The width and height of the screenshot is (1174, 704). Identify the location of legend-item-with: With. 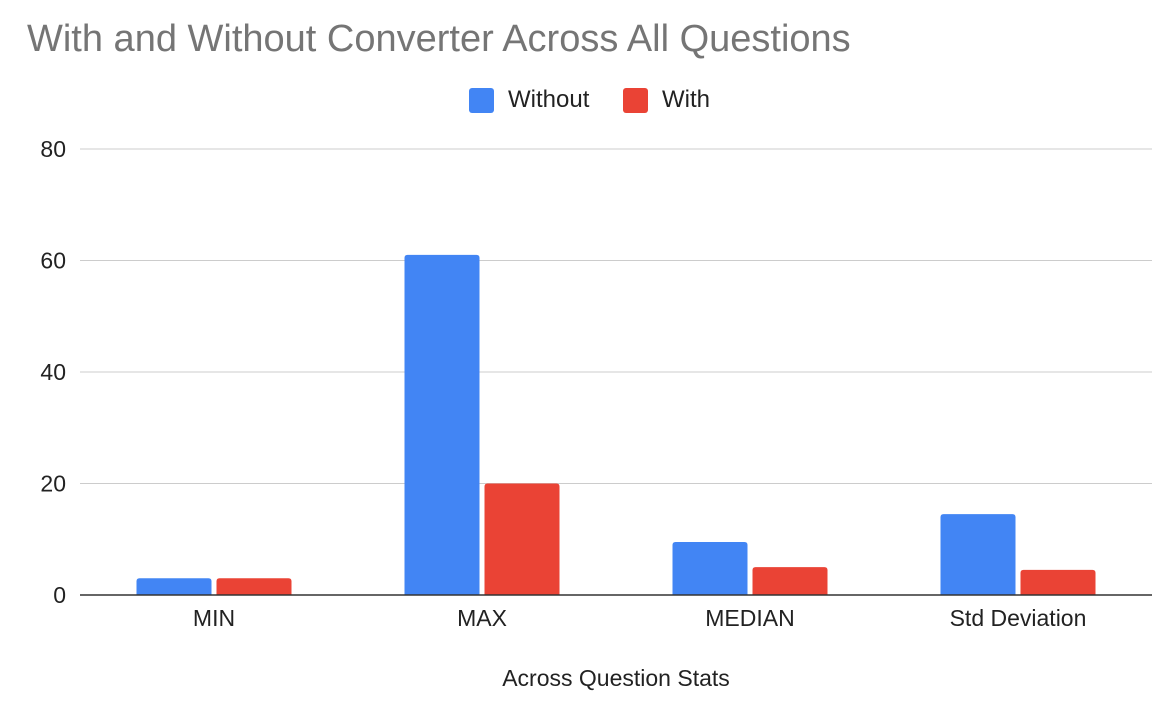
(666, 100).